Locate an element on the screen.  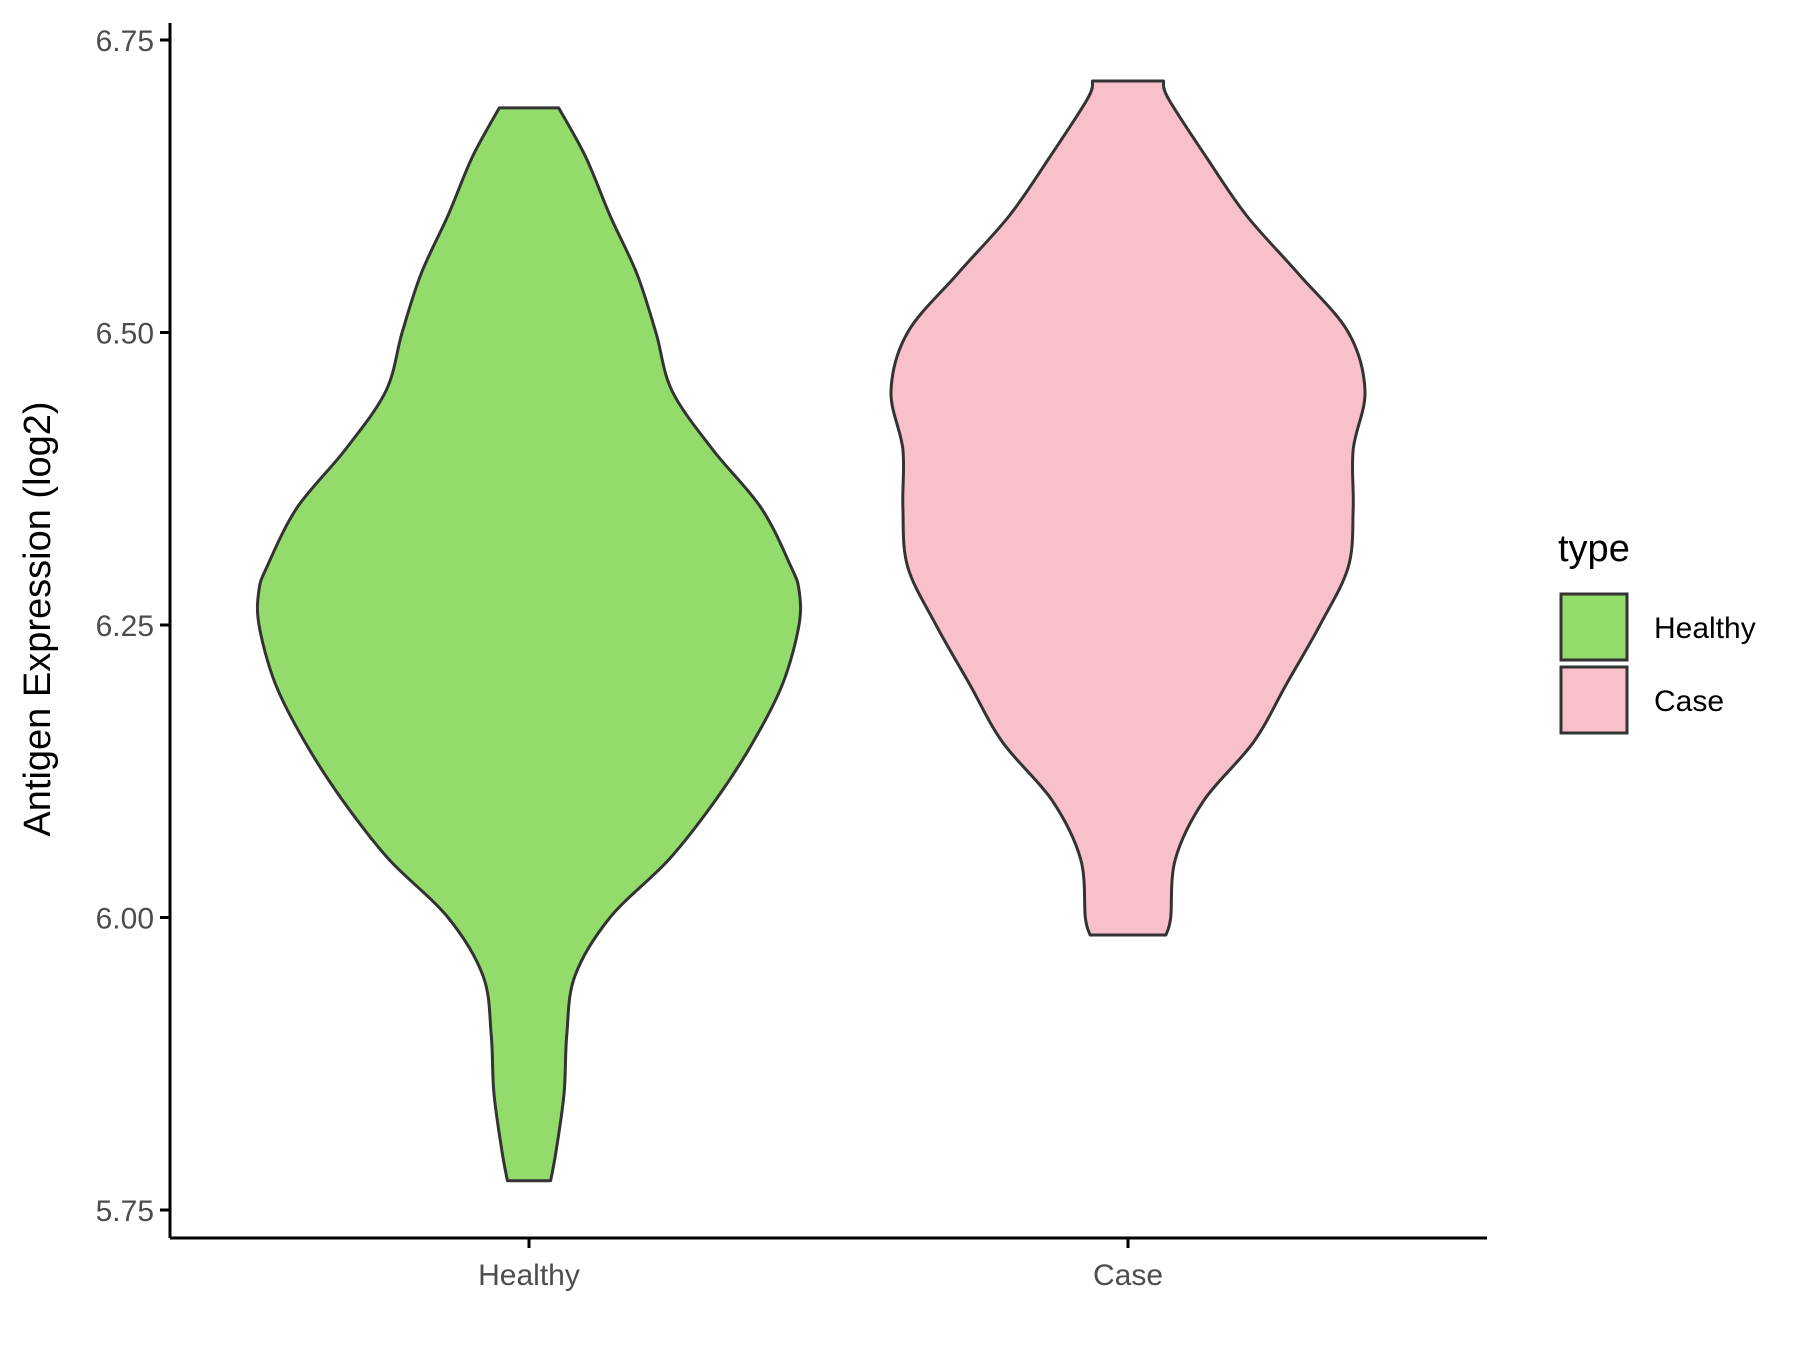
x-tick-label: Healthy is located at coordinates (529, 1275).